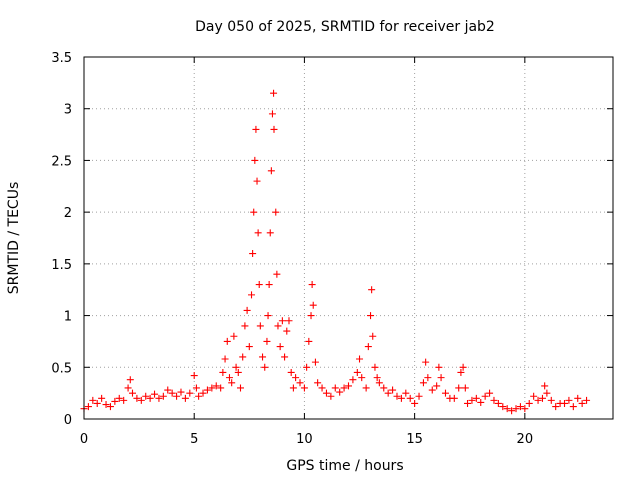 The height and width of the screenshot is (480, 640). I want to click on x-tick-label: 0, so click(84, 439).